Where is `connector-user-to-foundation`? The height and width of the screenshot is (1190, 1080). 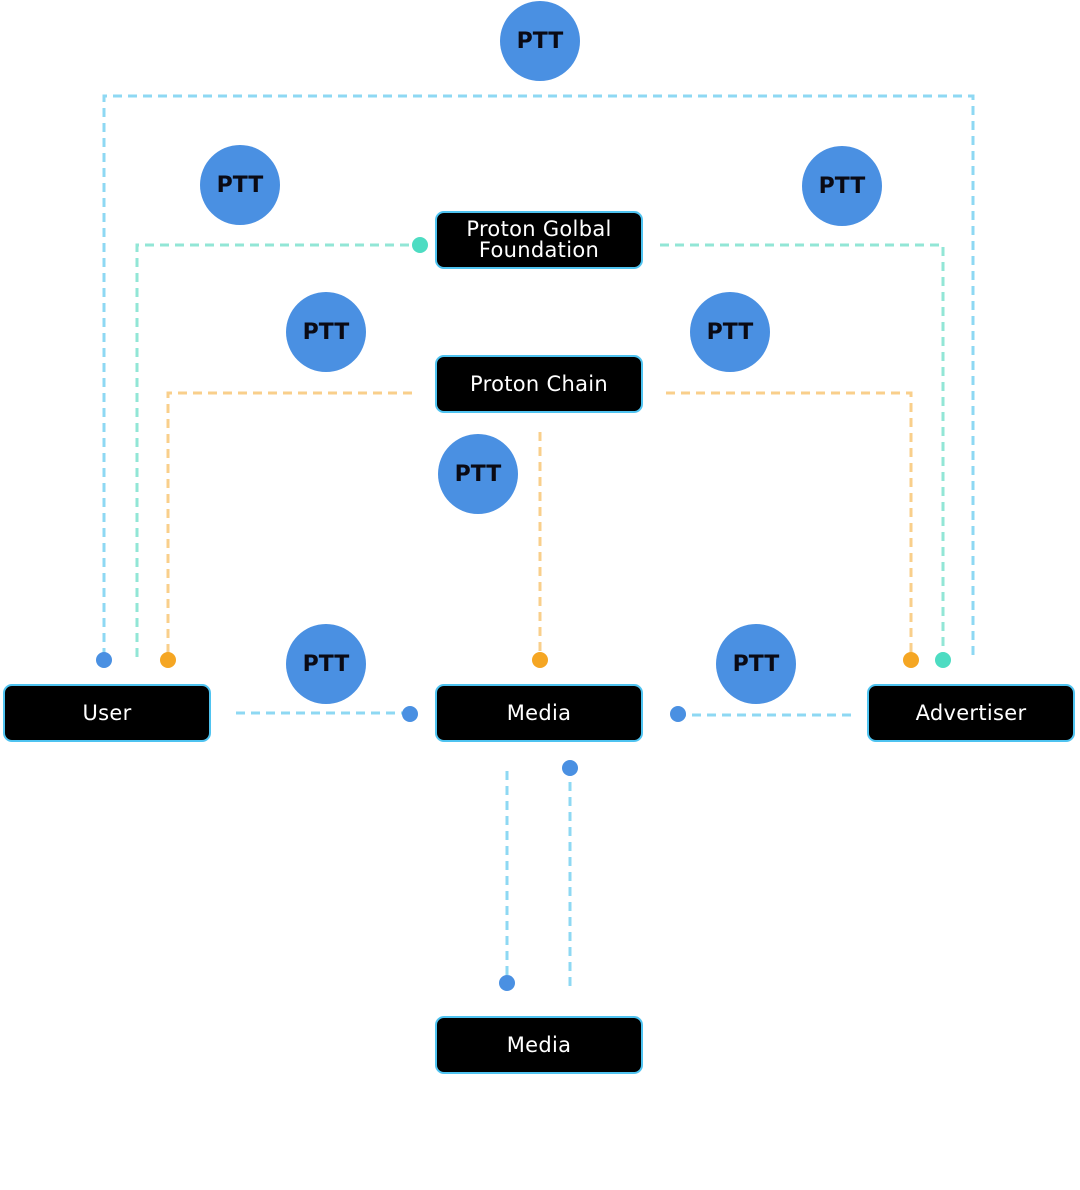
connector-user-to-foundation is located at coordinates (274, 450).